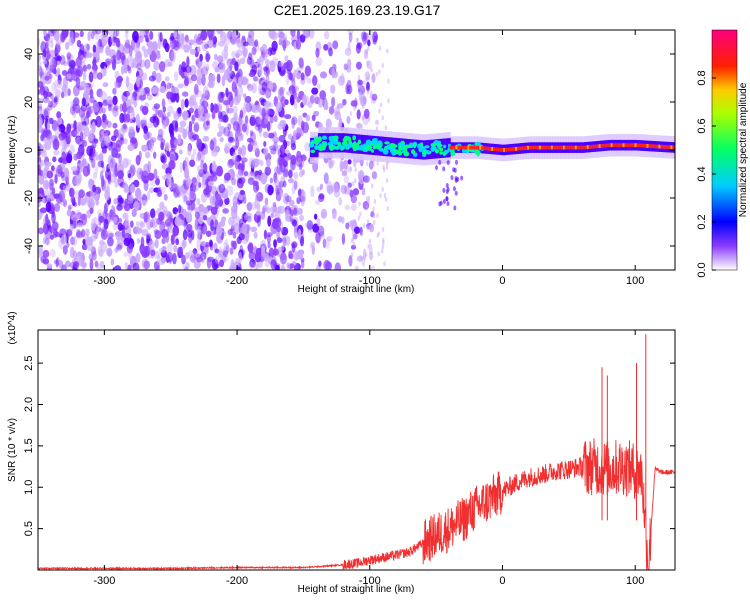  What do you see at coordinates (411, 149) in the screenshot?
I see `signal-core` at bounding box center [411, 149].